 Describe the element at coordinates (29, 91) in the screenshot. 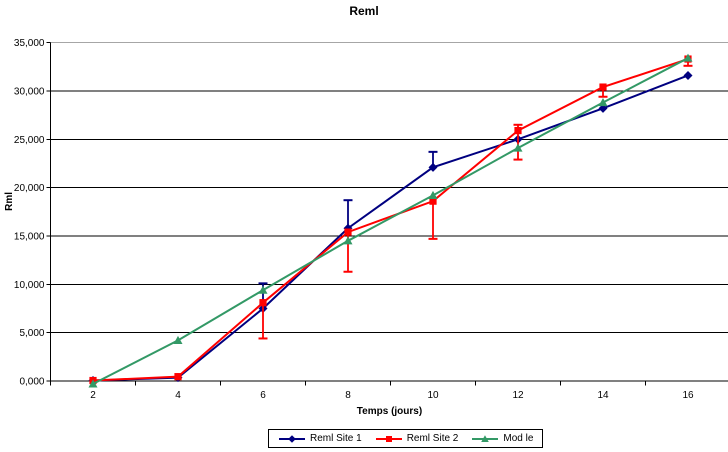

I see `y-tick-label: 30,000` at that location.